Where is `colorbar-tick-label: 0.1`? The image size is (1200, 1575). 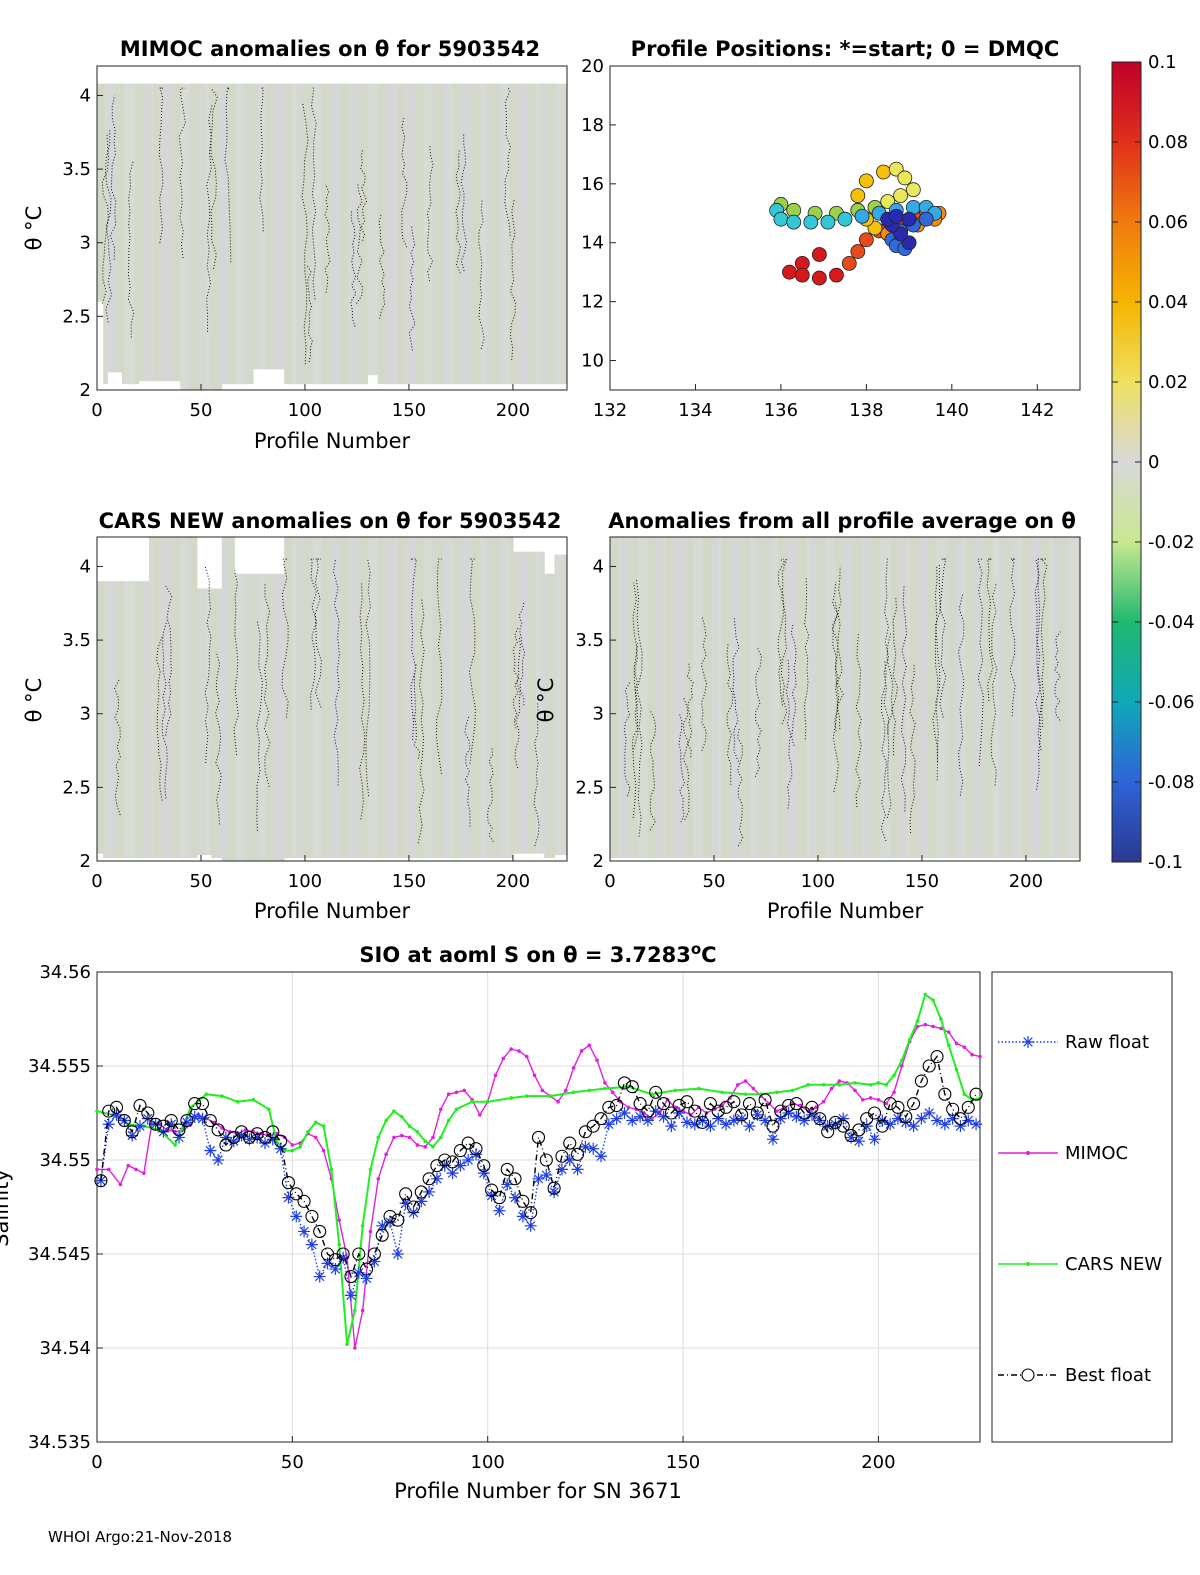
colorbar-tick-label: 0.1 is located at coordinates (1162, 62).